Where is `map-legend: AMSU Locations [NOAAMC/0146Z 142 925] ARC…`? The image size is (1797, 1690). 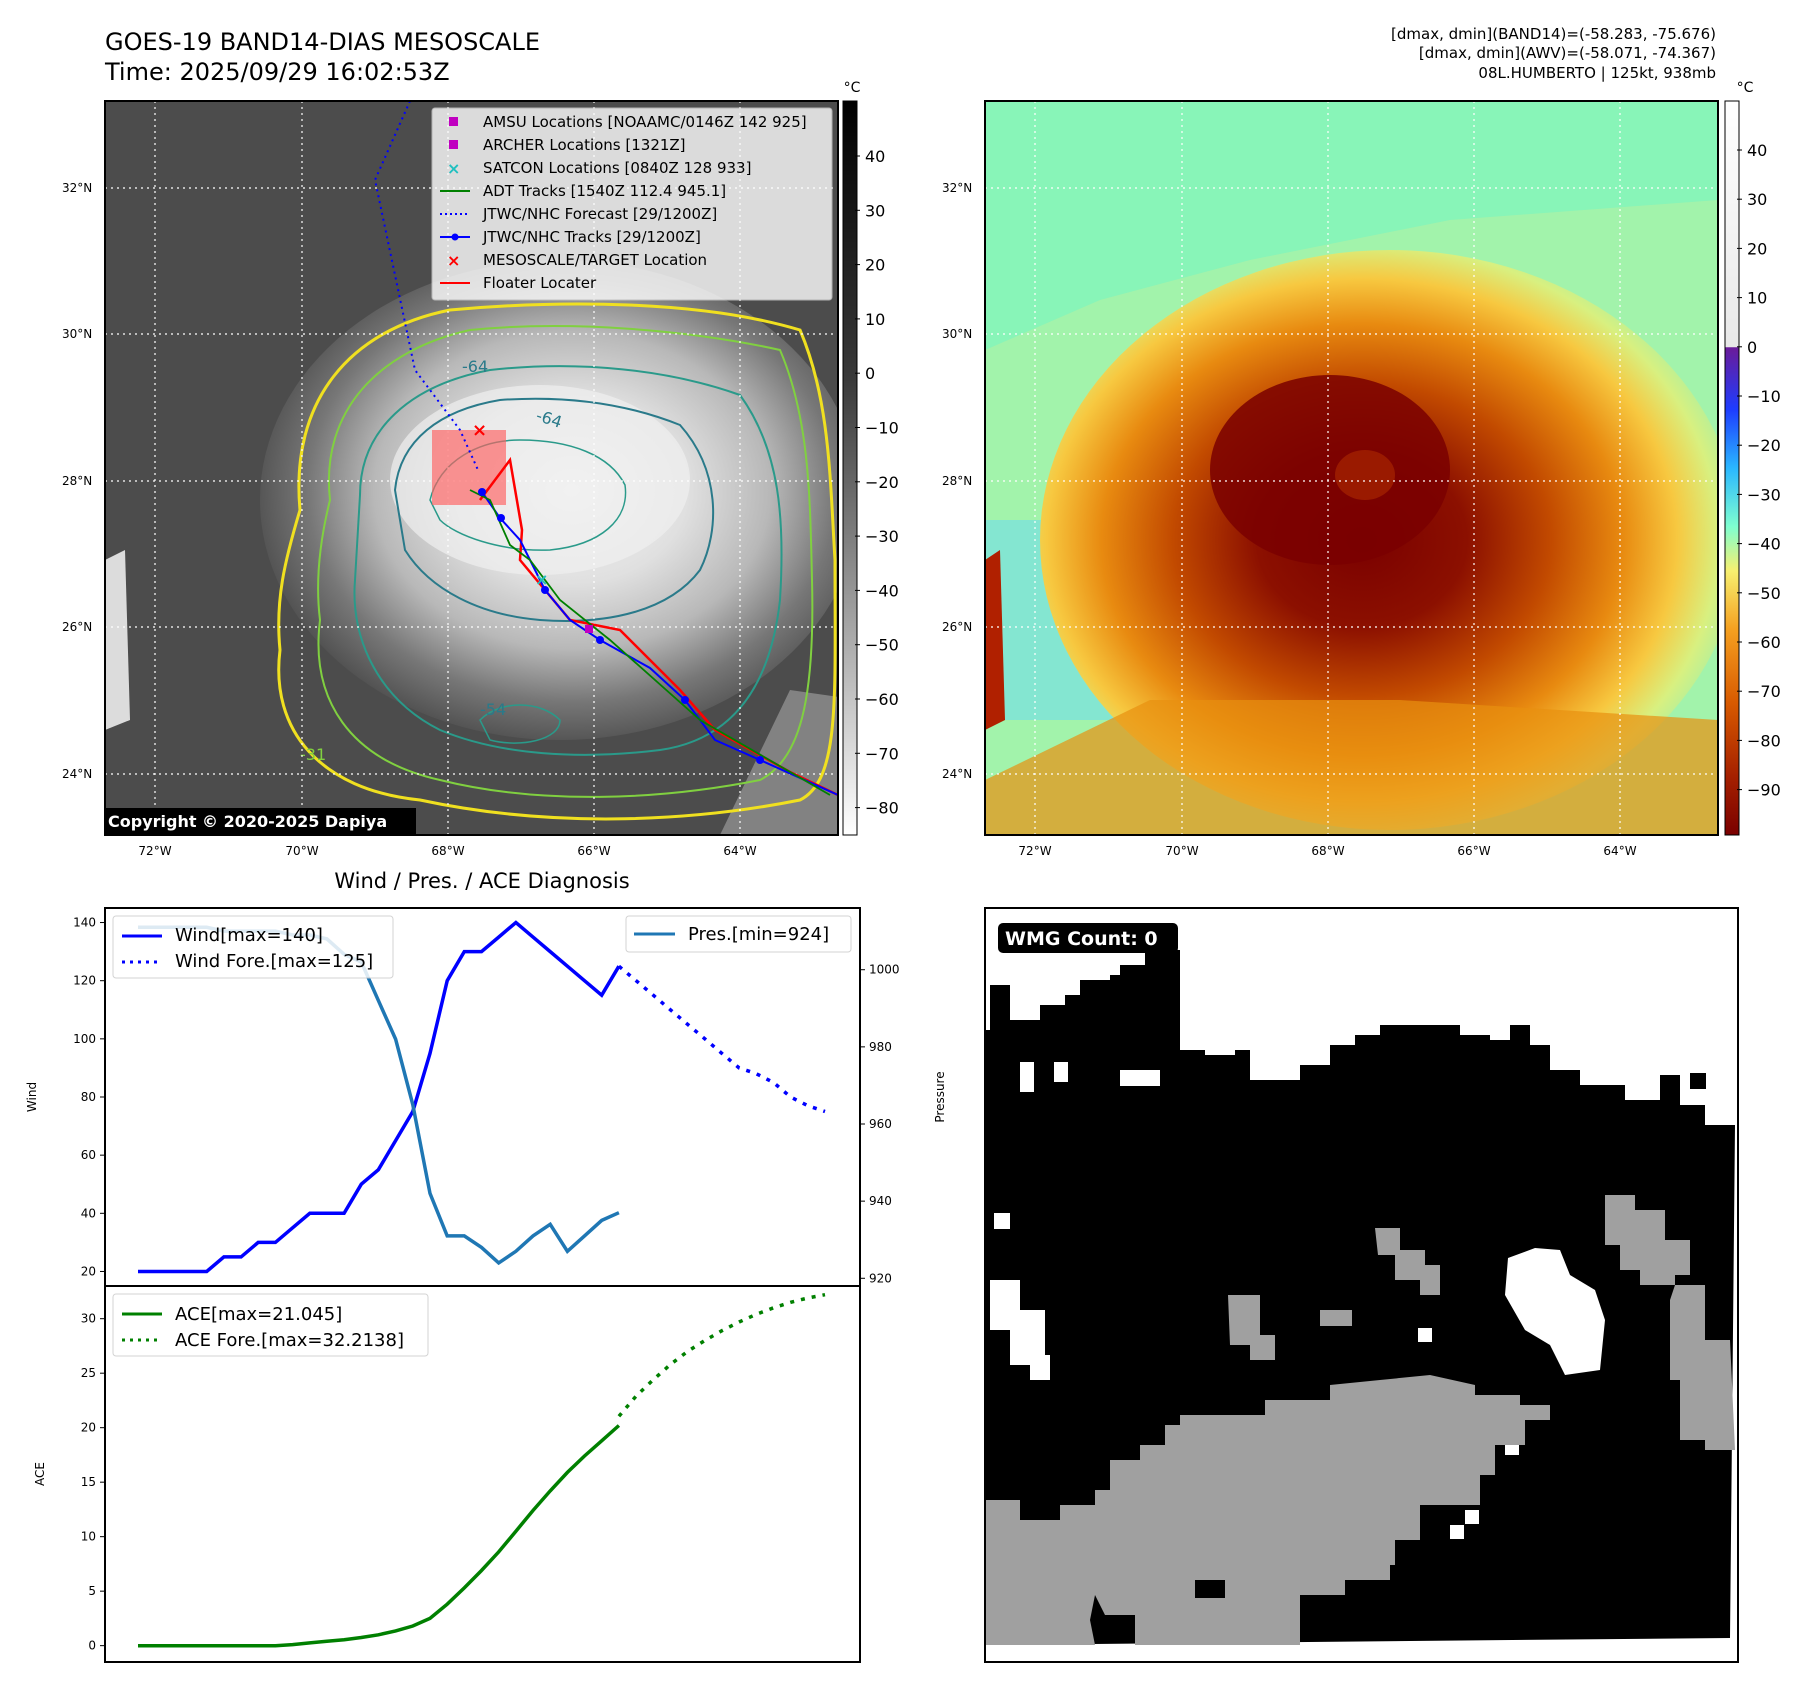
map-legend: AMSU Locations [NOAAMC/0146Z 142 925] ARC… is located at coordinates (632, 204).